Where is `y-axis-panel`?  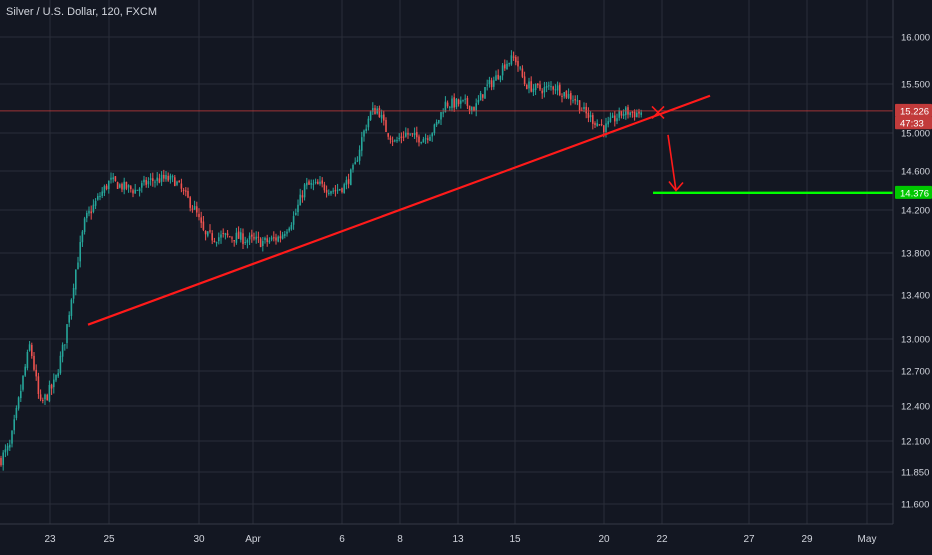
y-axis-panel is located at coordinates (912, 275).